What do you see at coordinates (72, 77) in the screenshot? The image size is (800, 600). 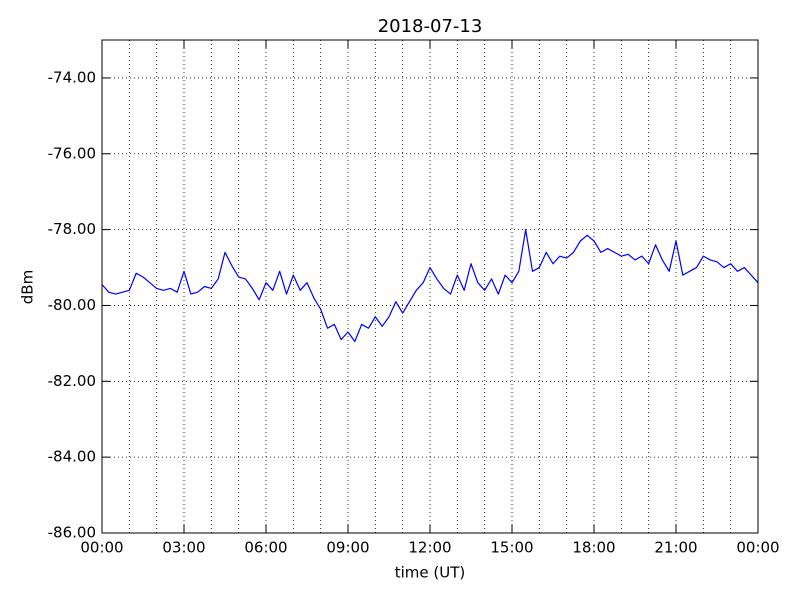 I see `y-tick-label: -74.00` at bounding box center [72, 77].